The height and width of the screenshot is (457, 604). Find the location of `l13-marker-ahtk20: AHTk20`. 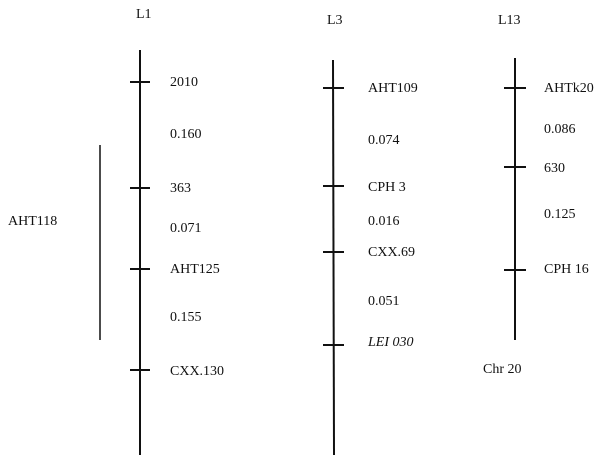

l13-marker-ahtk20: AHTk20 is located at coordinates (569, 88).